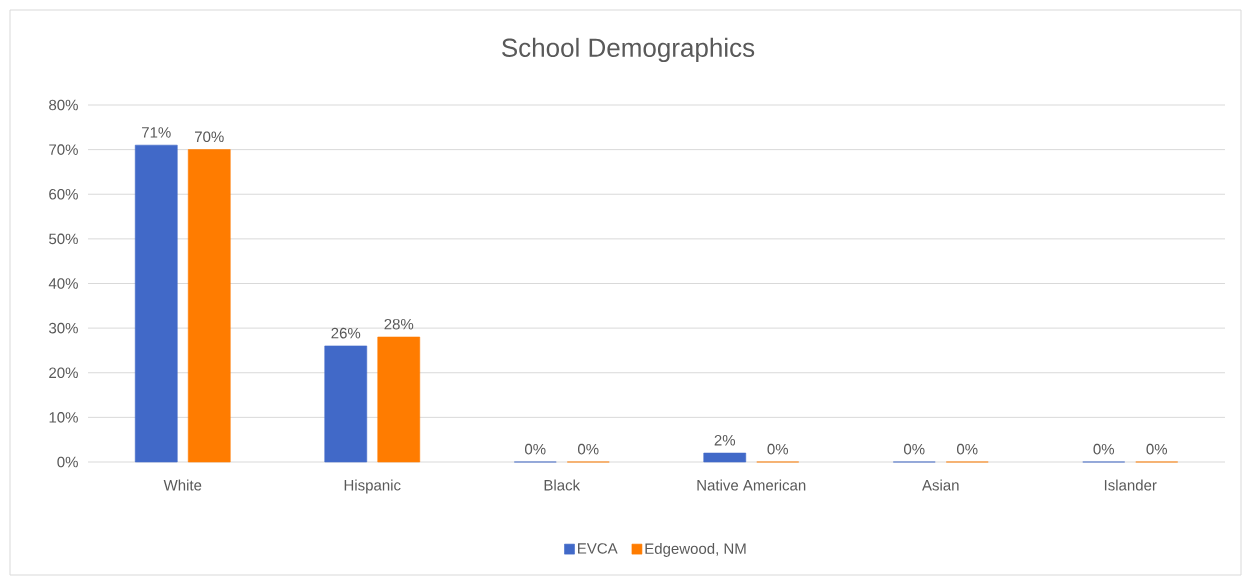 The image size is (1251, 585). I want to click on x-tick-label: Native American, so click(751, 485).